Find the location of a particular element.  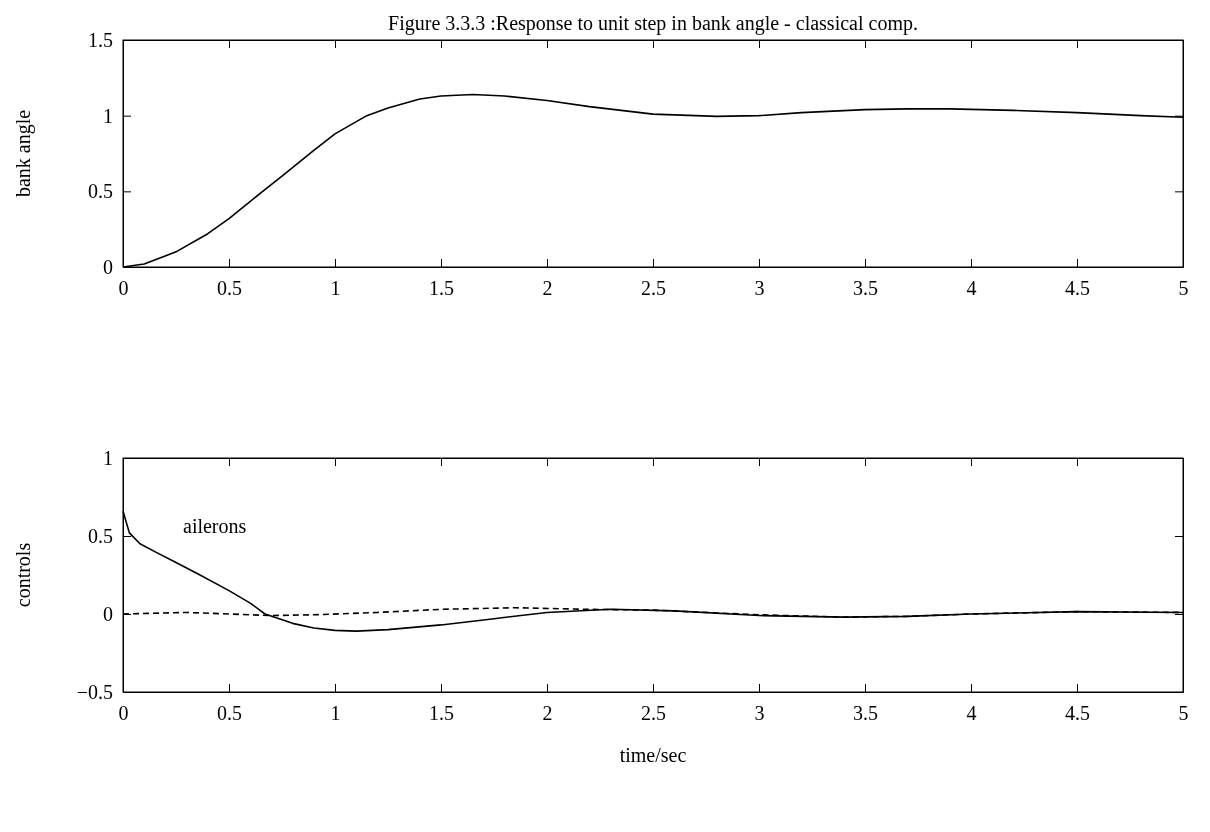

series-label: ailerons is located at coordinates (215, 526).